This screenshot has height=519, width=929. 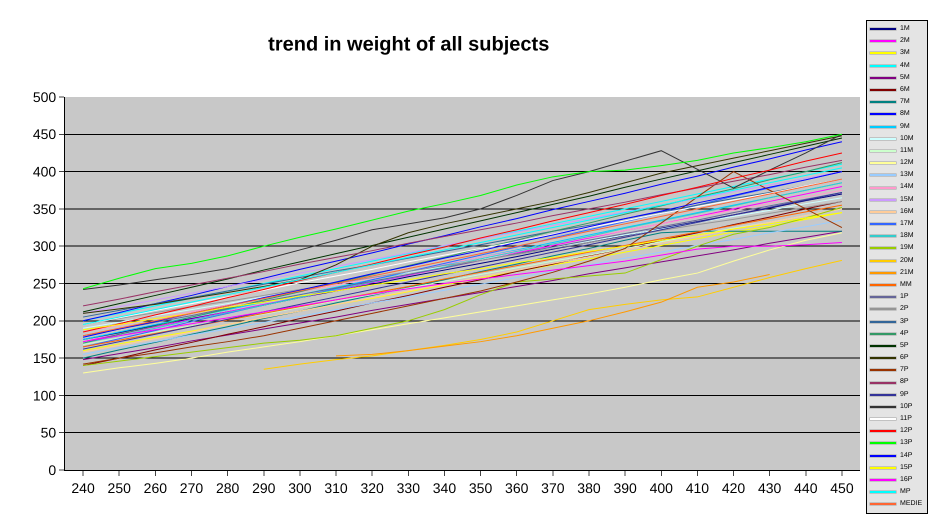 I want to click on x-tick-label: 390, so click(x=625, y=488).